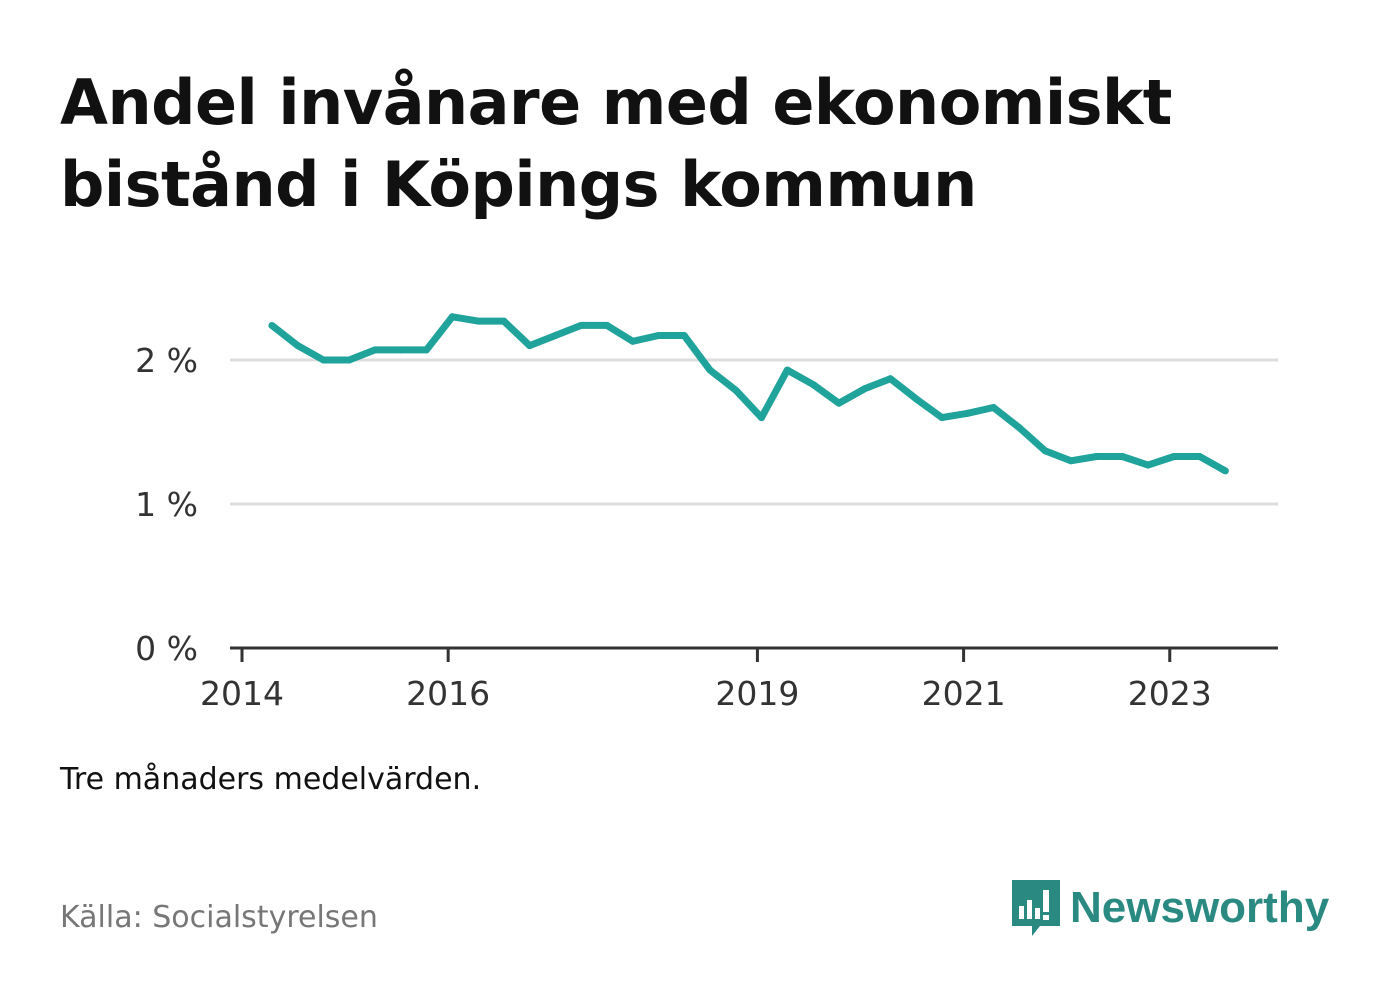  I want to click on brand-logo: Newsworthy, so click(1169, 908).